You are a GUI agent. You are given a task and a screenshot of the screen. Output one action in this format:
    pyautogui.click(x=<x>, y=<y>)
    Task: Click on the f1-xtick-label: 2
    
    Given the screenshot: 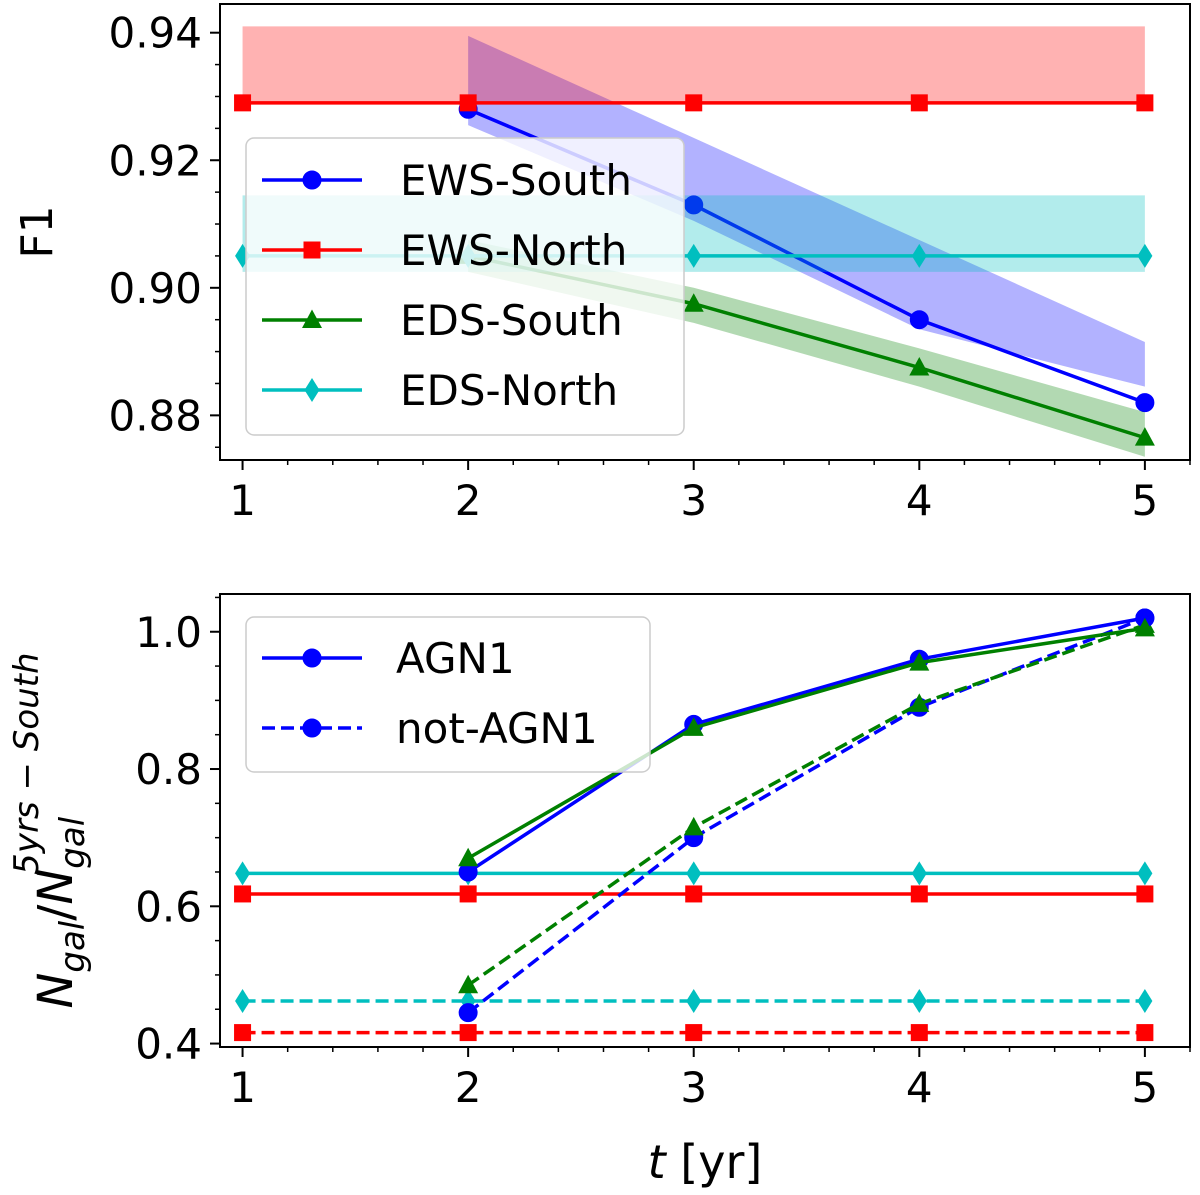 What is the action you would take?
    pyautogui.click(x=468, y=500)
    